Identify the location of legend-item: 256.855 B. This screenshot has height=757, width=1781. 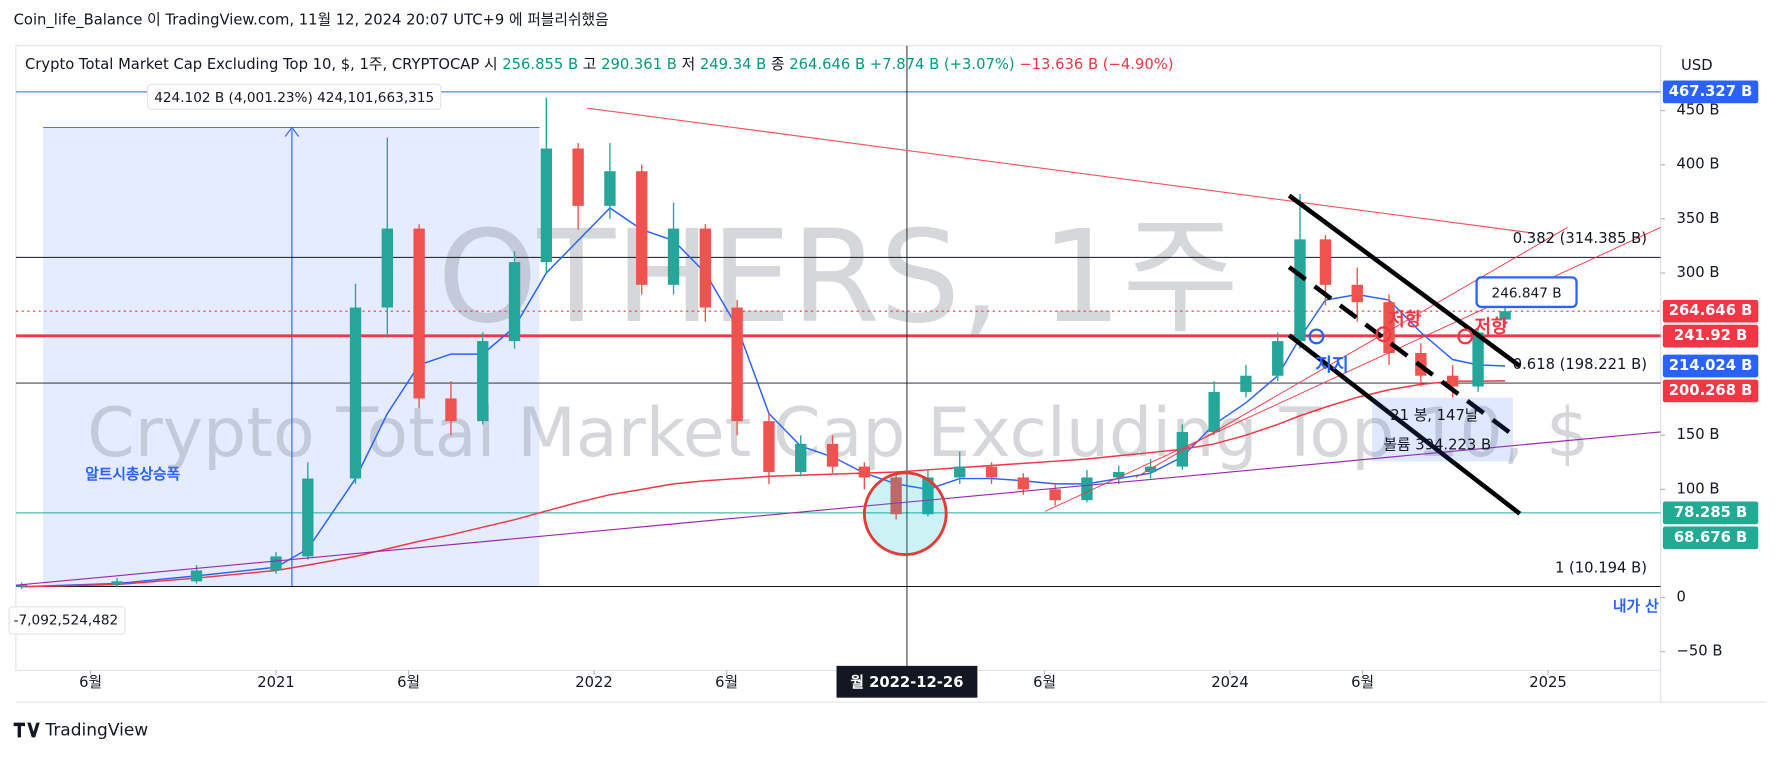
(540, 64).